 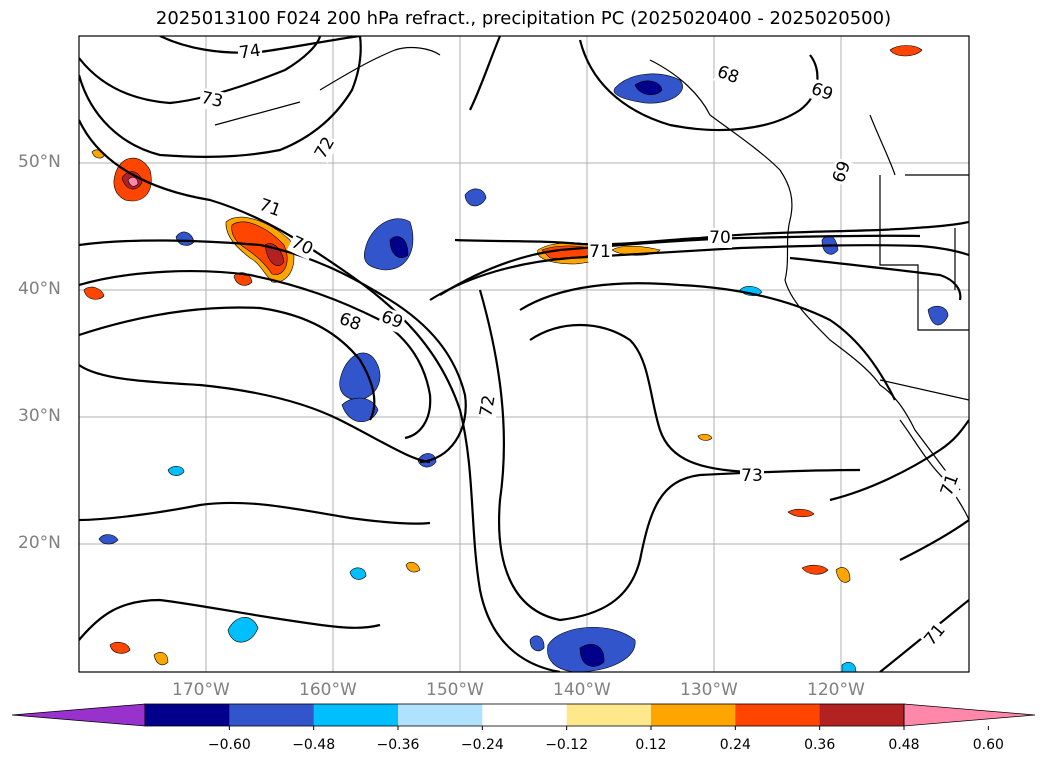 What do you see at coordinates (229, 745) in the screenshot?
I see `colorbar-tick-label: −0.60` at bounding box center [229, 745].